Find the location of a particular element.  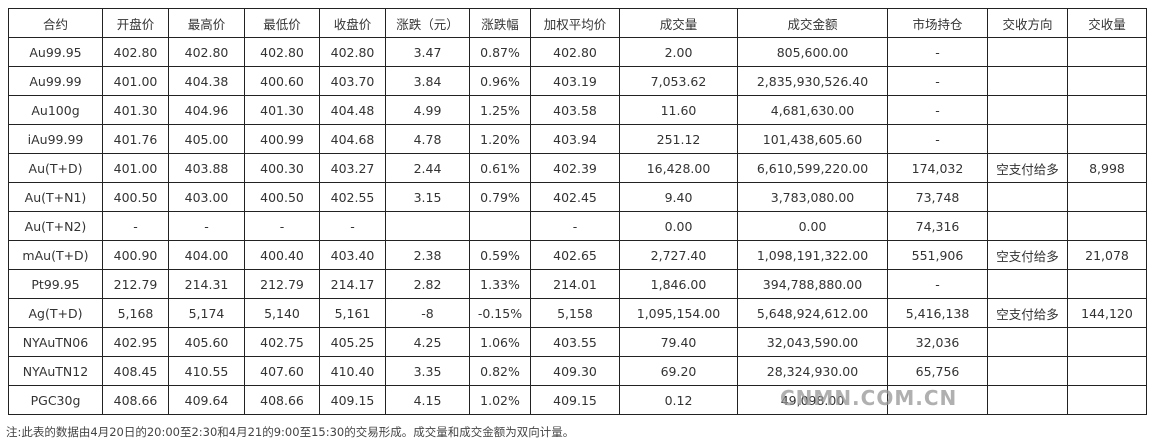

table-cell: 65,756 is located at coordinates (937, 371).